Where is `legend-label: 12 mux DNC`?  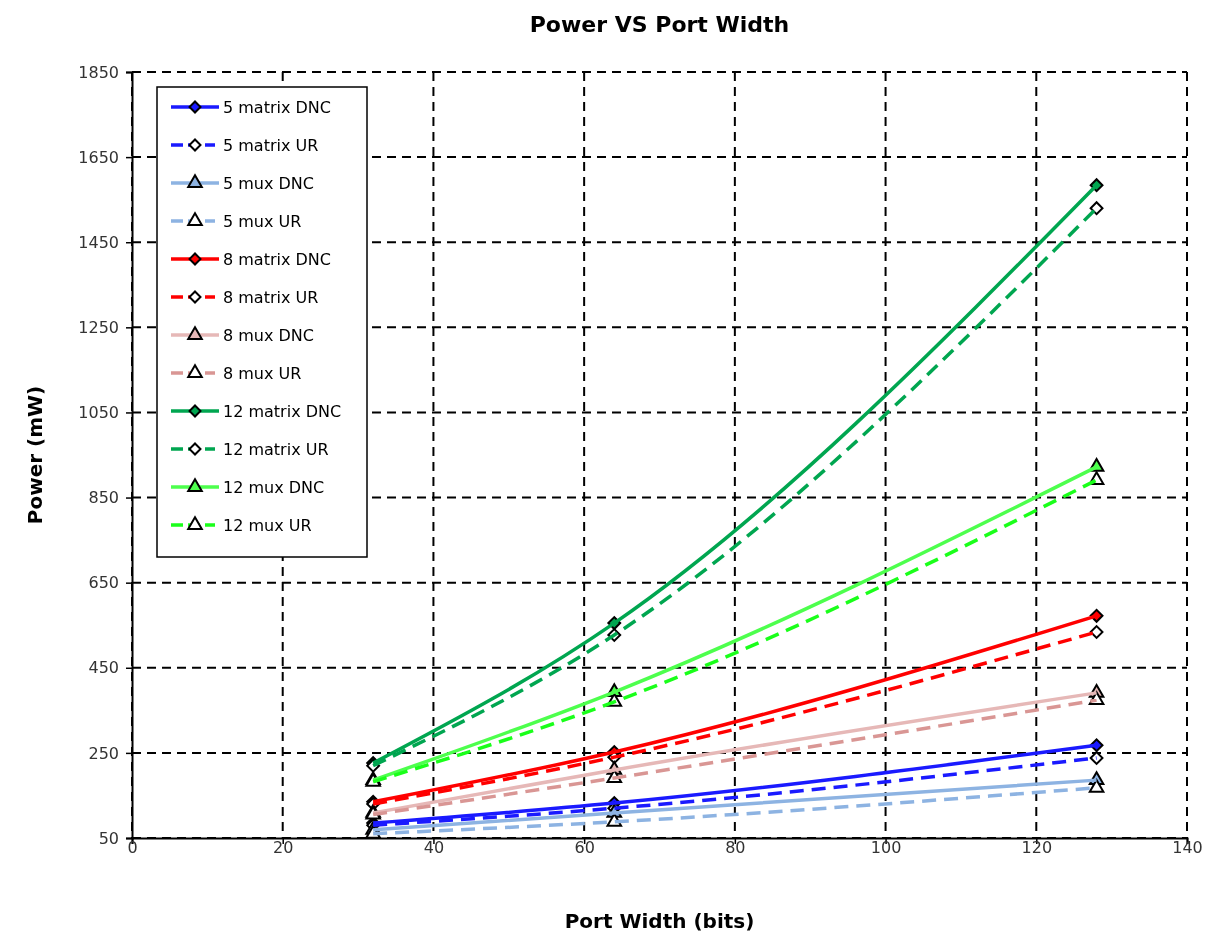 legend-label: 12 mux DNC is located at coordinates (274, 487).